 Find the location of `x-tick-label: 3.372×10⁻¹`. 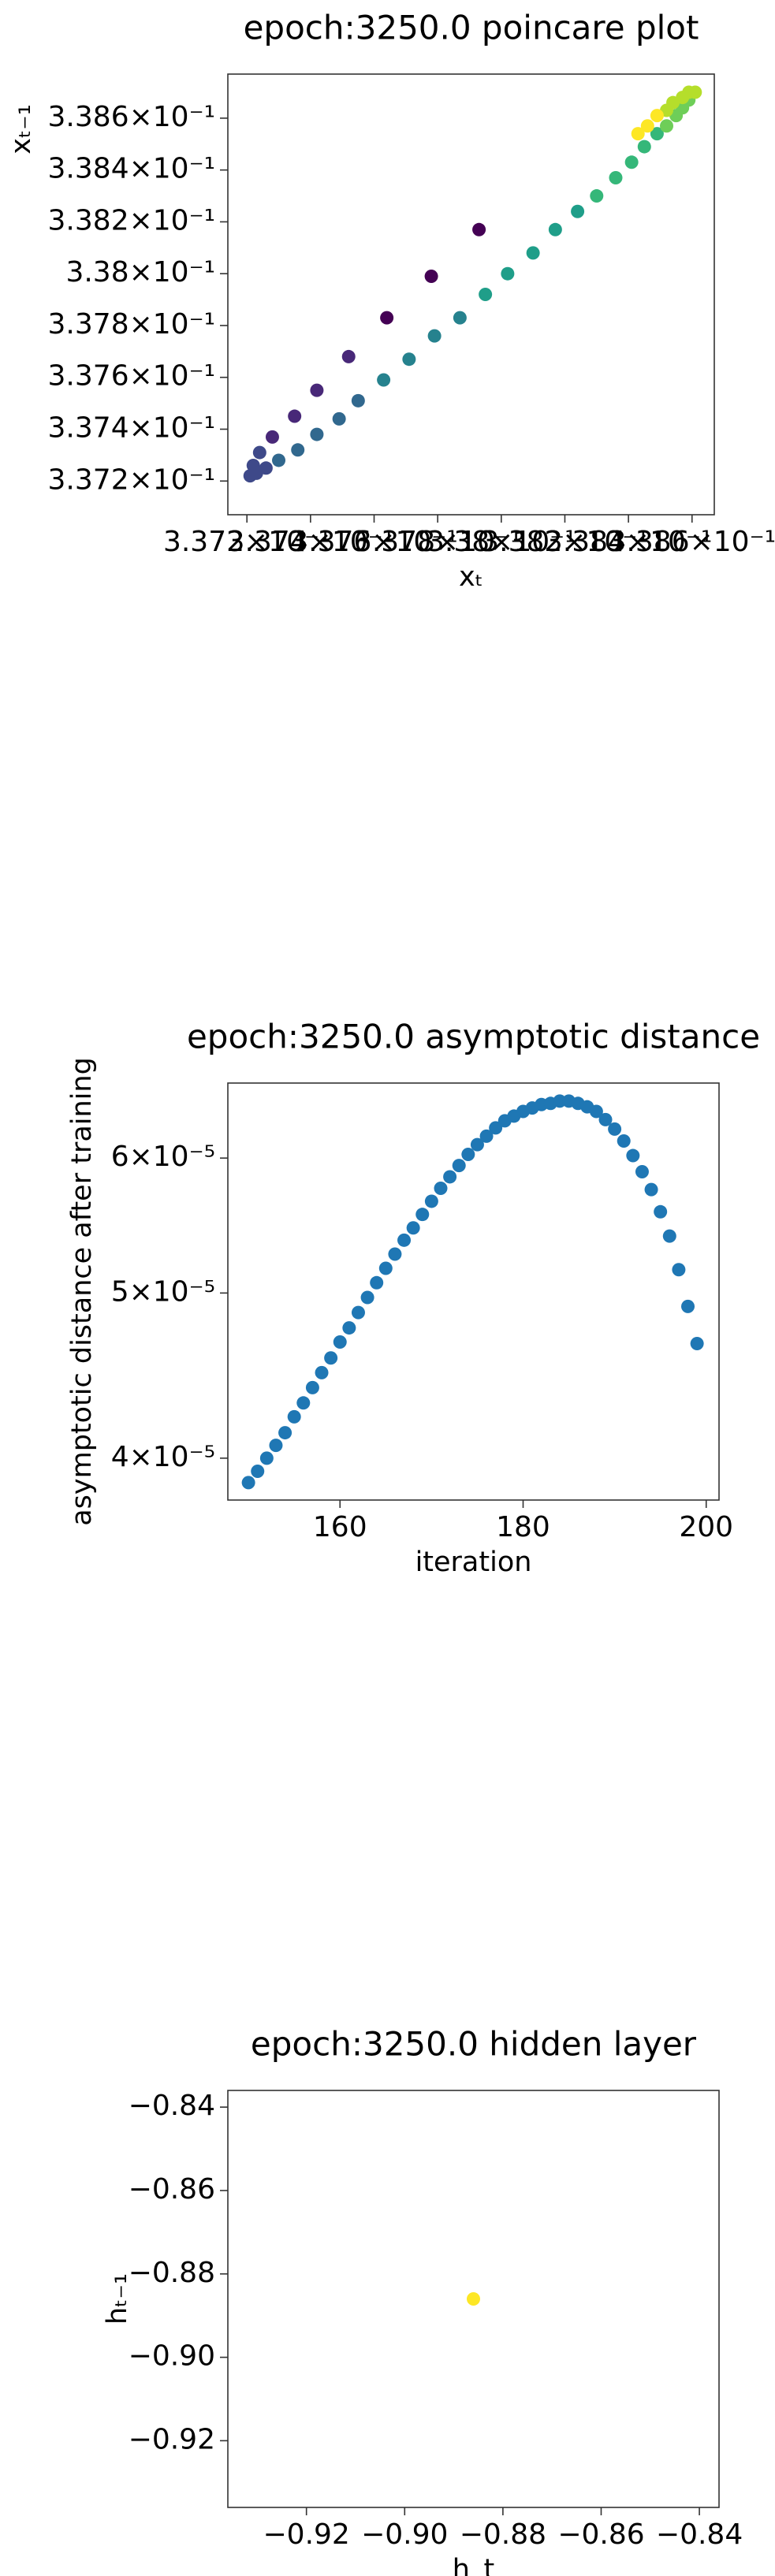

x-tick-label: 3.372×10⁻¹ is located at coordinates (246, 542).